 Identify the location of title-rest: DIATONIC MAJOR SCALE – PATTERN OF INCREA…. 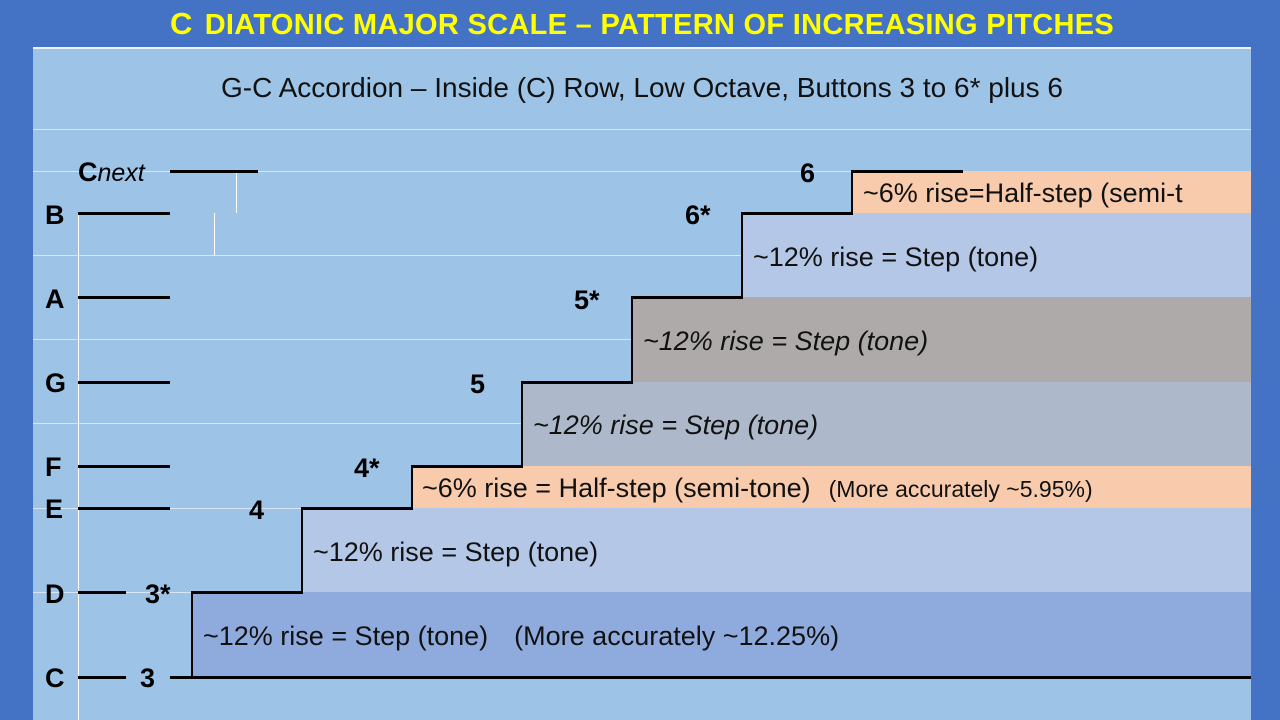
(659, 25).